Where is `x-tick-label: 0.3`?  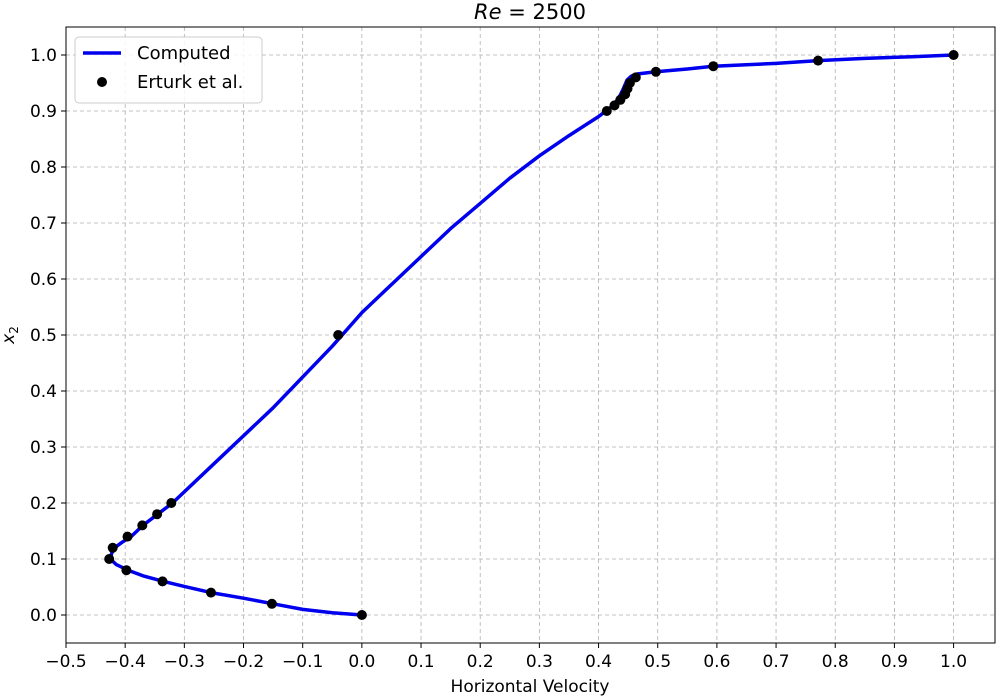 x-tick-label: 0.3 is located at coordinates (539, 662).